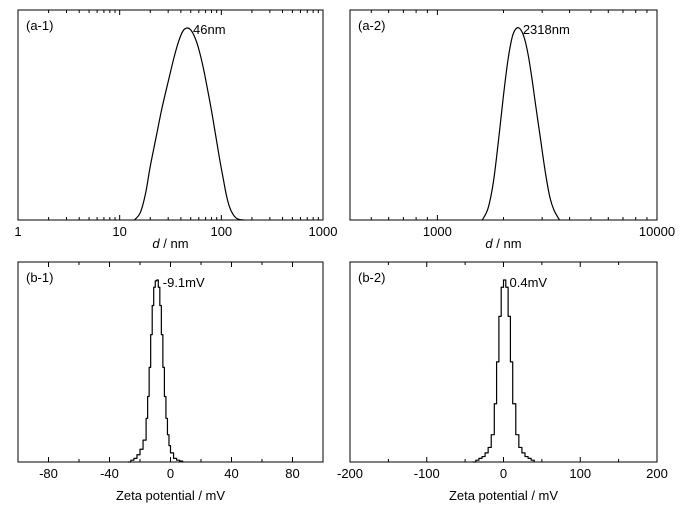  I want to click on x-tick-label: 10000, so click(657, 231).